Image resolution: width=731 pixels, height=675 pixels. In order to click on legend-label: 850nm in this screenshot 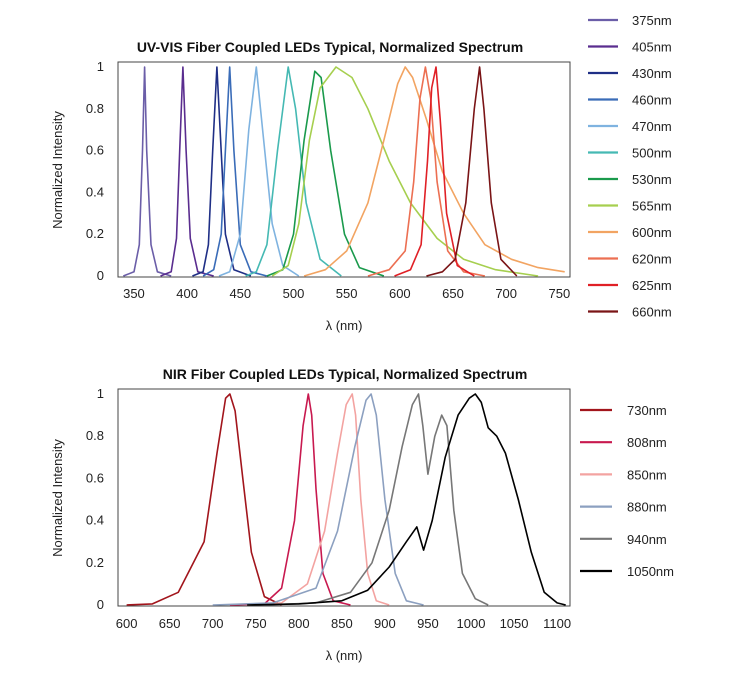, I will do `click(647, 474)`.